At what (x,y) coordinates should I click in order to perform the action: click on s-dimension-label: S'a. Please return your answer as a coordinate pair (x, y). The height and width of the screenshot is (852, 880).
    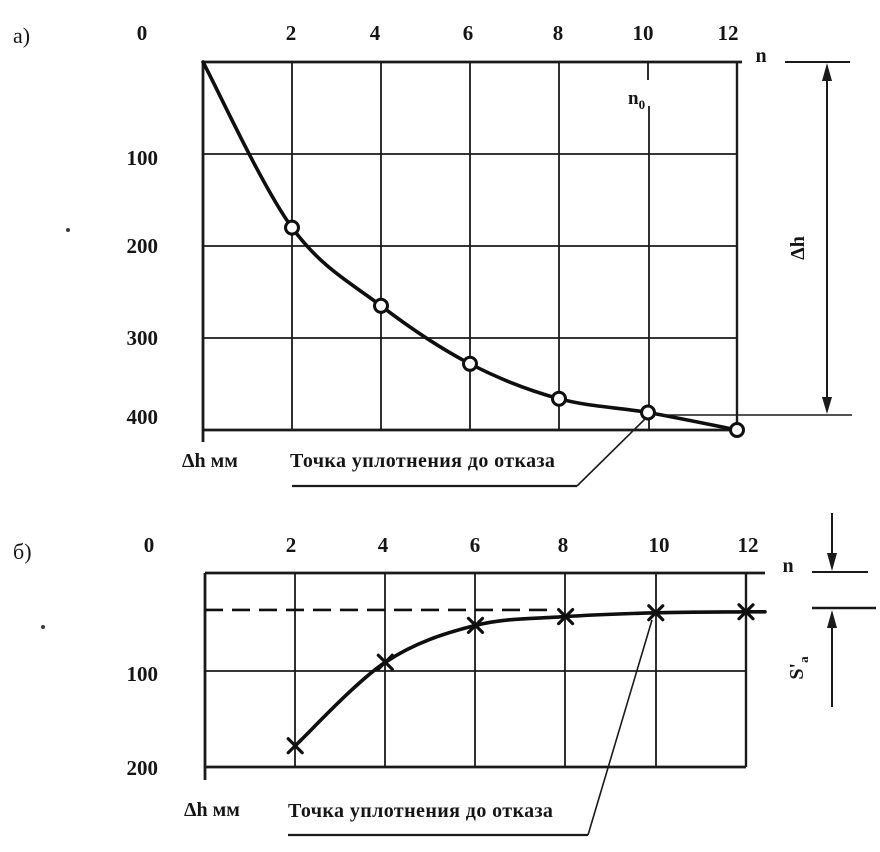
    Looking at the image, I should click on (798, 668).